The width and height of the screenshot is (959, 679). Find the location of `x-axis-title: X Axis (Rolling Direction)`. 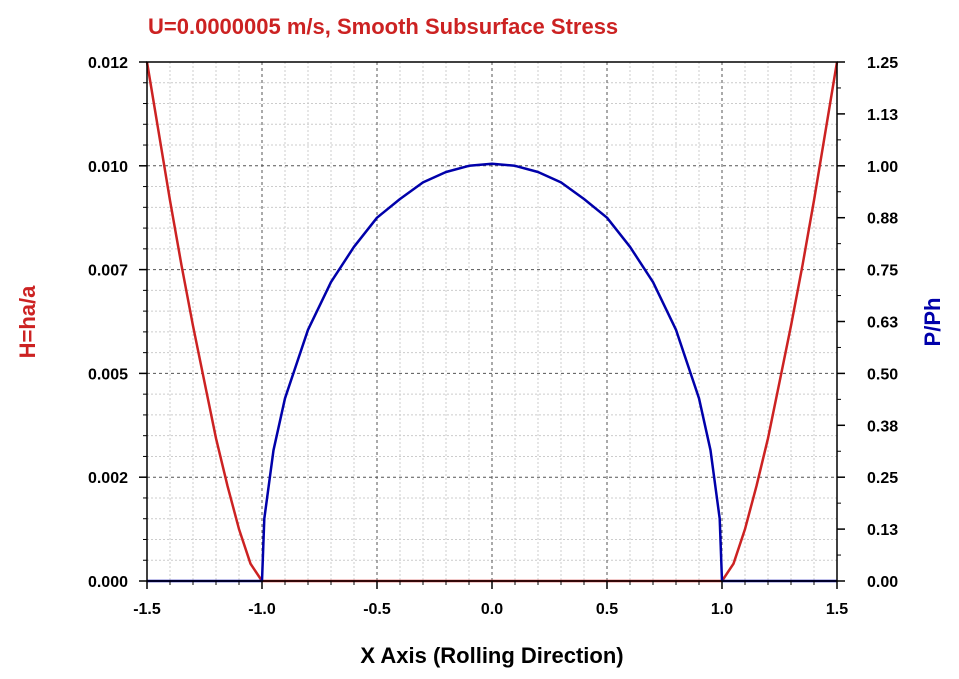

x-axis-title: X Axis (Rolling Direction) is located at coordinates (491, 655).